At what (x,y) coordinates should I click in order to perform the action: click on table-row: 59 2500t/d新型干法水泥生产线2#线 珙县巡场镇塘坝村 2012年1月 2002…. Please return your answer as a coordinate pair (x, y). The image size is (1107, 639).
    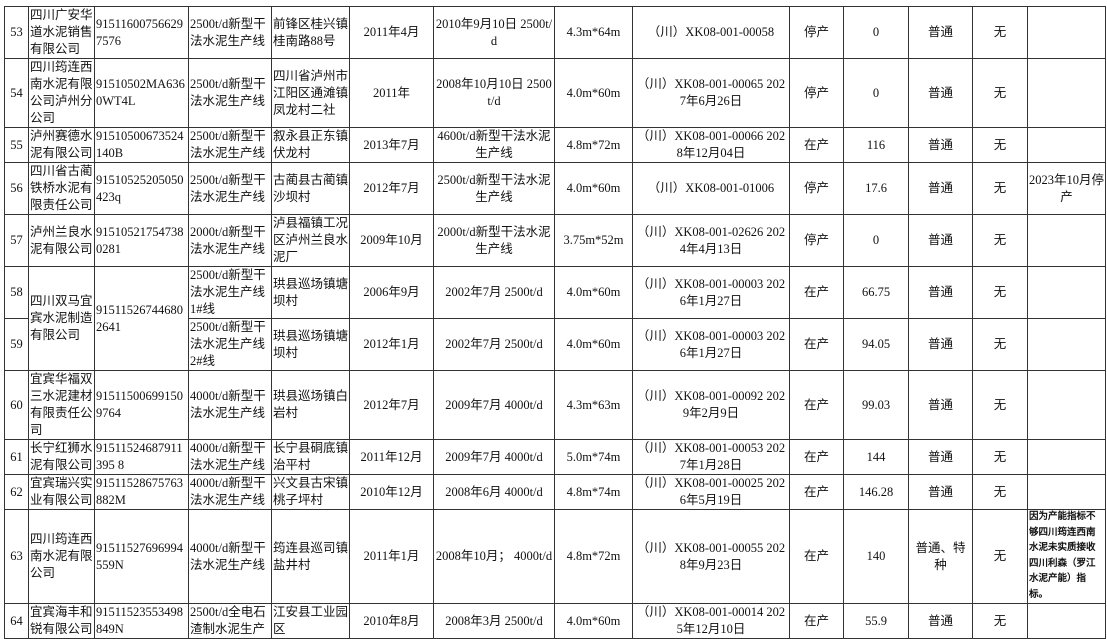
    Looking at the image, I should click on (555, 344).